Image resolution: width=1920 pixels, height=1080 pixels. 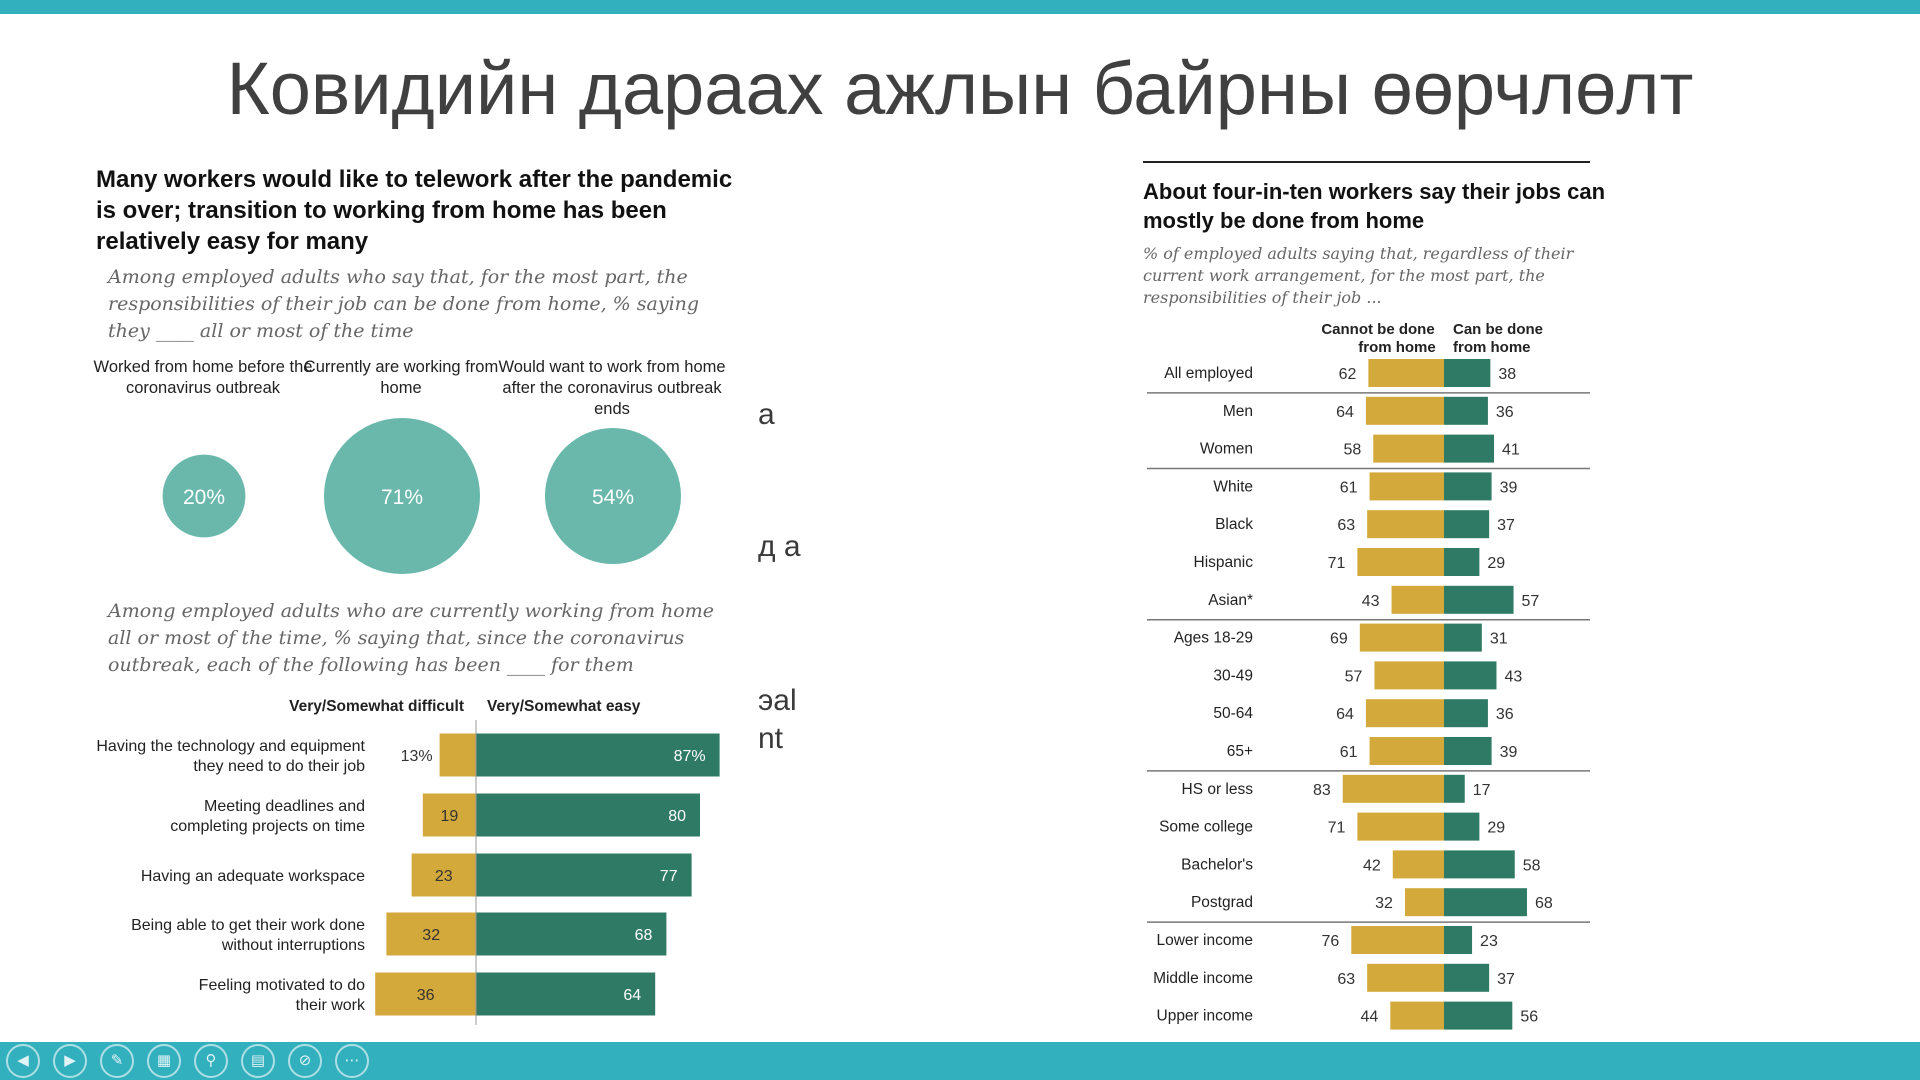 I want to click on category-label: HS or less, so click(x=1218, y=789).